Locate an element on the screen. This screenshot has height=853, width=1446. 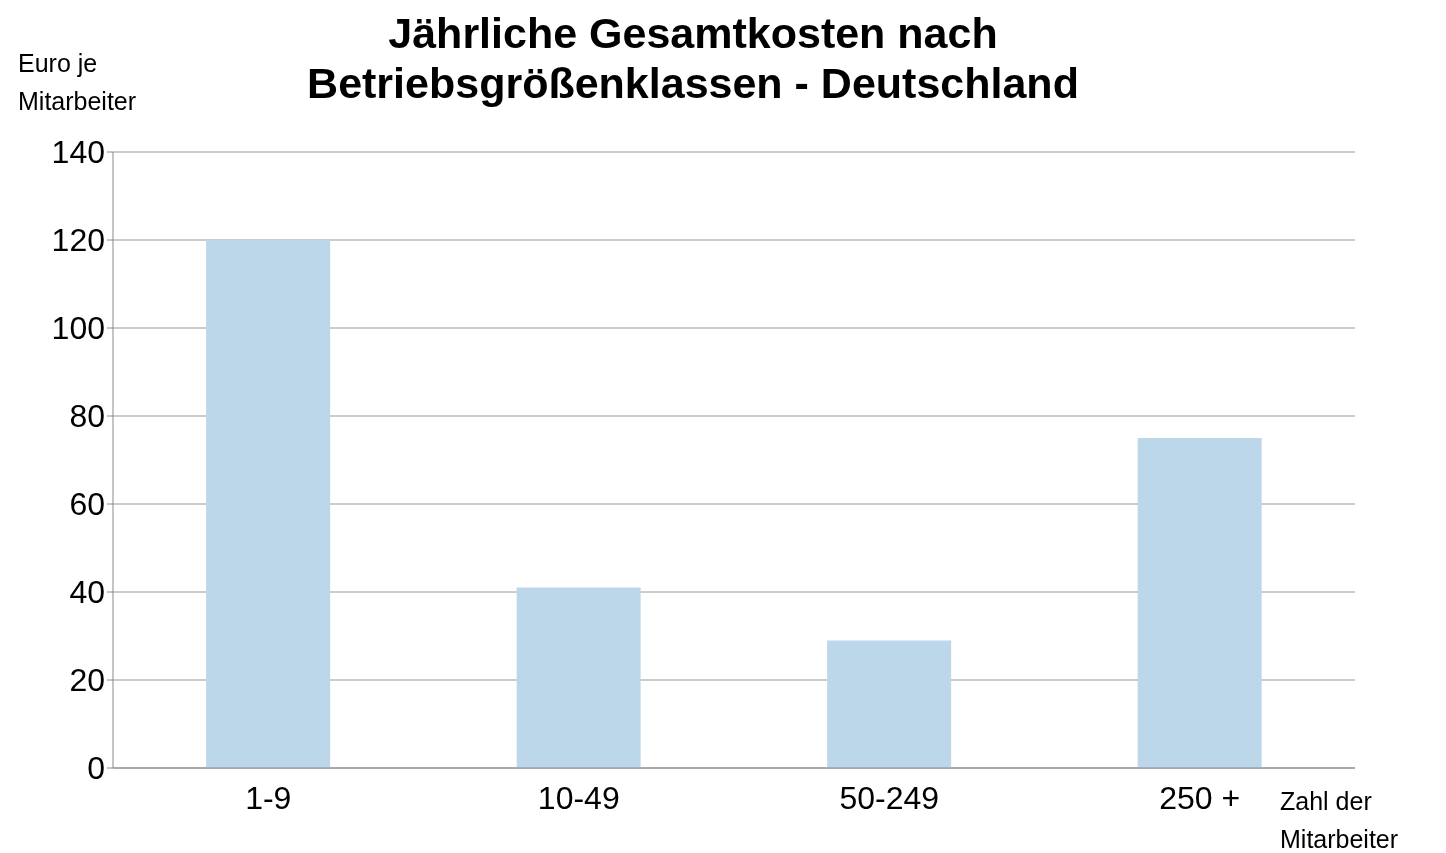
x-axis-title: Zahl der Mitarbeiter is located at coordinates (1340, 819).